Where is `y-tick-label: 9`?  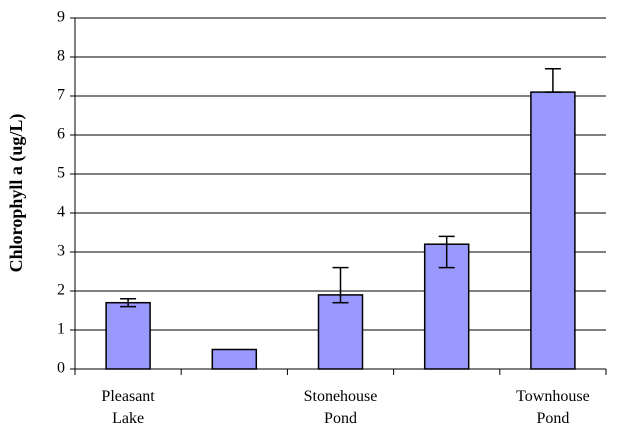
y-tick-label: 9 is located at coordinates (61, 17).